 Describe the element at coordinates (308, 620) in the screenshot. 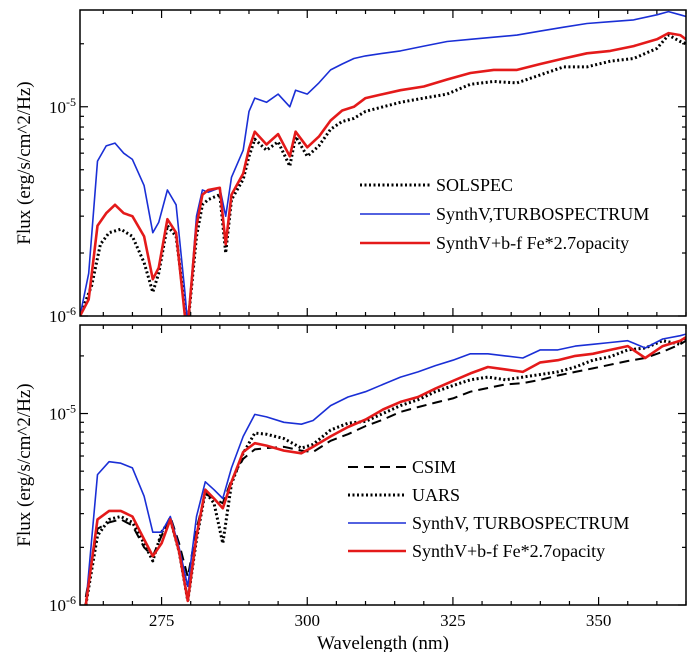

I see `x-tick-label: 300` at that location.